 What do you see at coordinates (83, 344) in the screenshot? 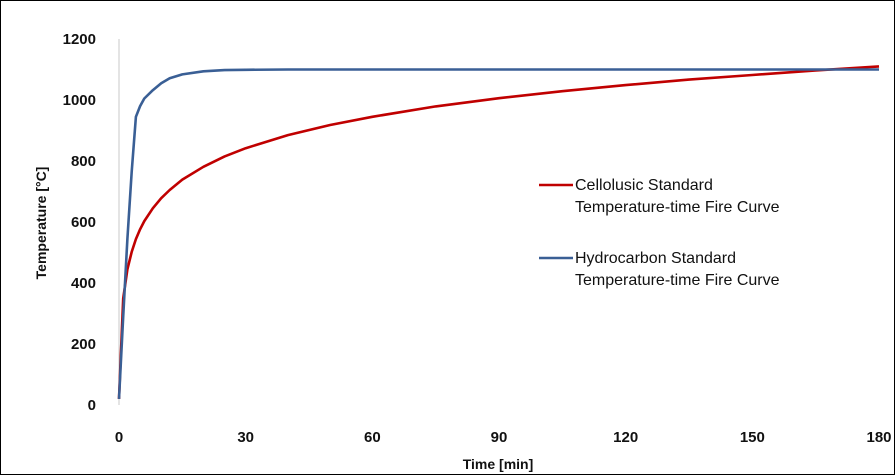
I see `y-tick-label: 200` at bounding box center [83, 344].